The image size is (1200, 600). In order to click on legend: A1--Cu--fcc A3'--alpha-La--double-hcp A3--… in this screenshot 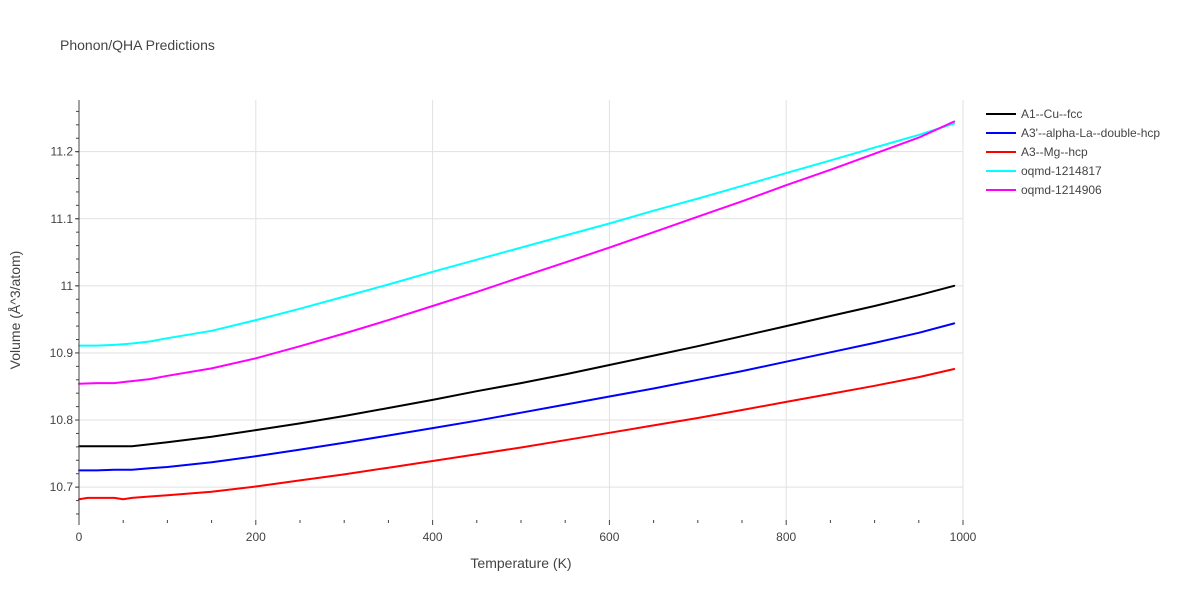, I will do `click(1073, 152)`.